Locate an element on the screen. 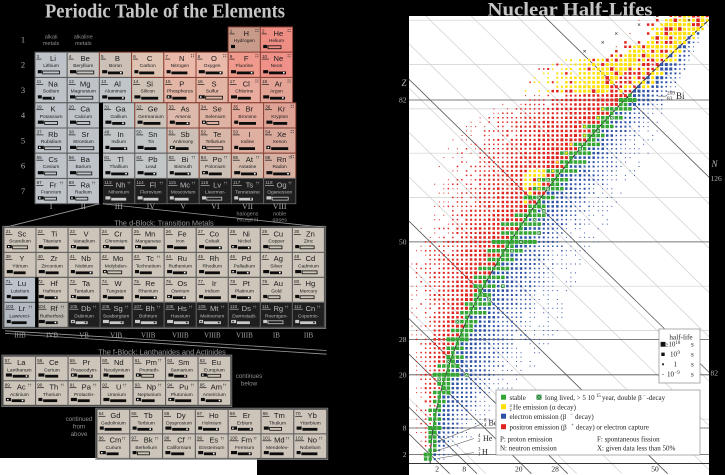  svg-text: 3 is located at coordinates (479, 450).